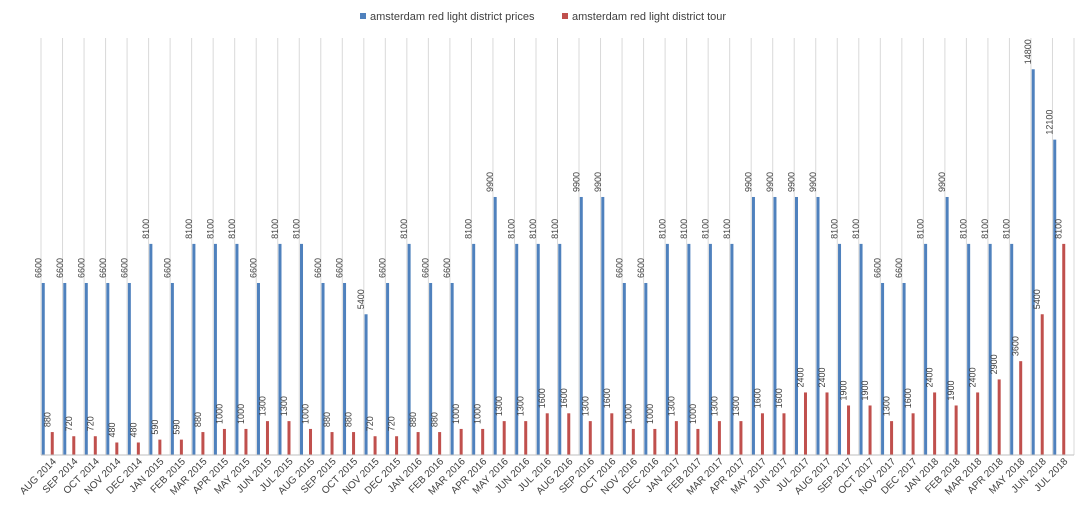  I want to click on legend-label-1: amsterdam red light district prices, so click(452, 17).